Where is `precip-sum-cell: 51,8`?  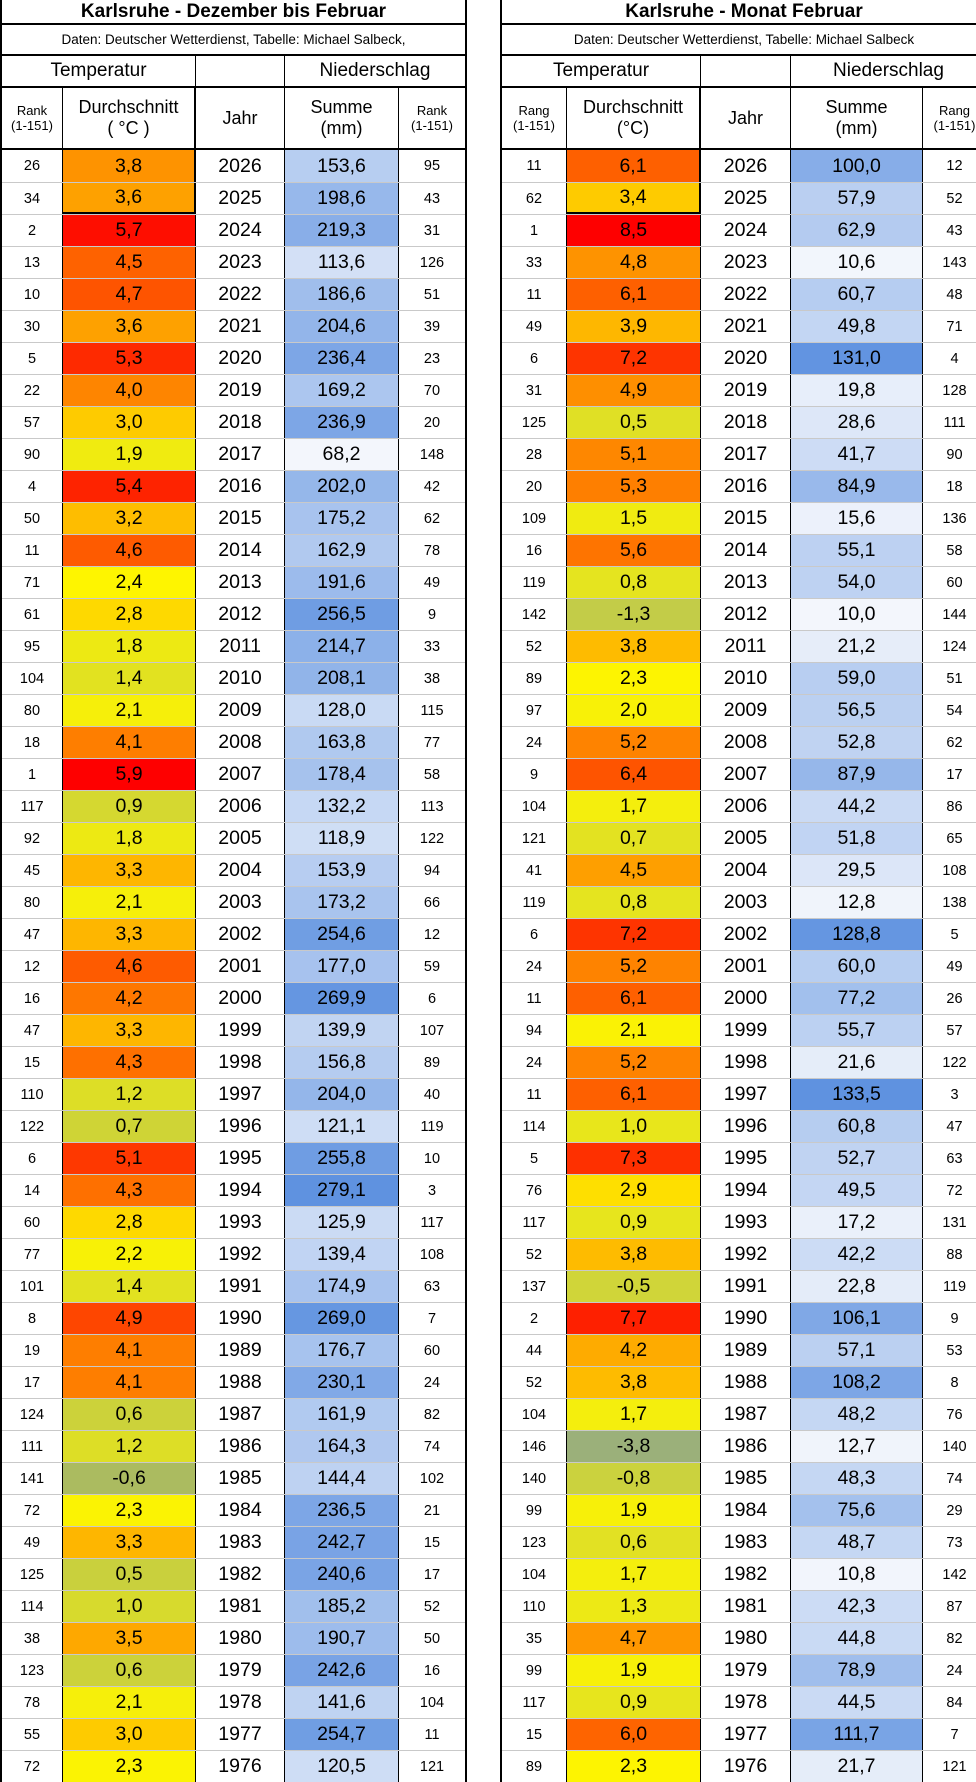 precip-sum-cell: 51,8 is located at coordinates (857, 838).